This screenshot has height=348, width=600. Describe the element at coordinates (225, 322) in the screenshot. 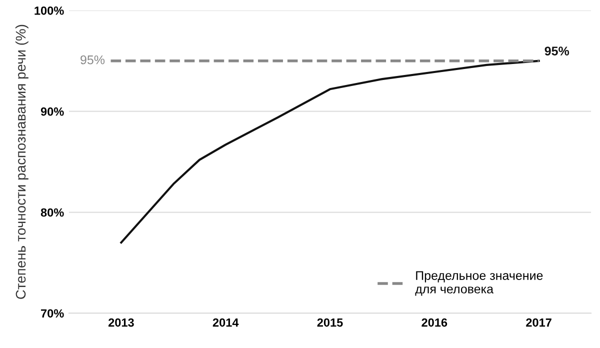

I see `x-tick-label: 2014` at that location.